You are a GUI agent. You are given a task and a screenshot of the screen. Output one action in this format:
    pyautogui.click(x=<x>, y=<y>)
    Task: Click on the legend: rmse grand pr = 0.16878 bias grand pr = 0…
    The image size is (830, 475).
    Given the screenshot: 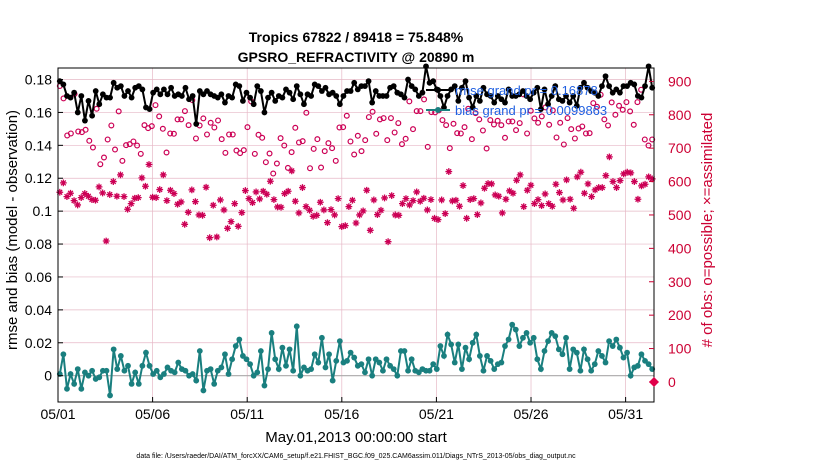 What is the action you would take?
    pyautogui.click(x=516, y=100)
    